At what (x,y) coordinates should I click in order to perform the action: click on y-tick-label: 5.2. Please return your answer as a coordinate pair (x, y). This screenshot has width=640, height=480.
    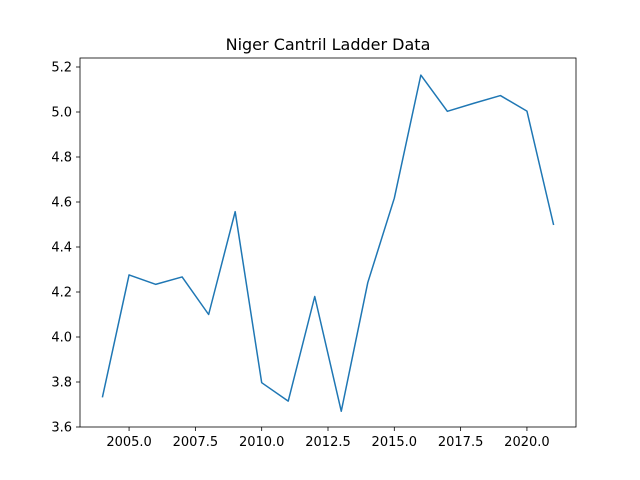
    Looking at the image, I should click on (61, 68).